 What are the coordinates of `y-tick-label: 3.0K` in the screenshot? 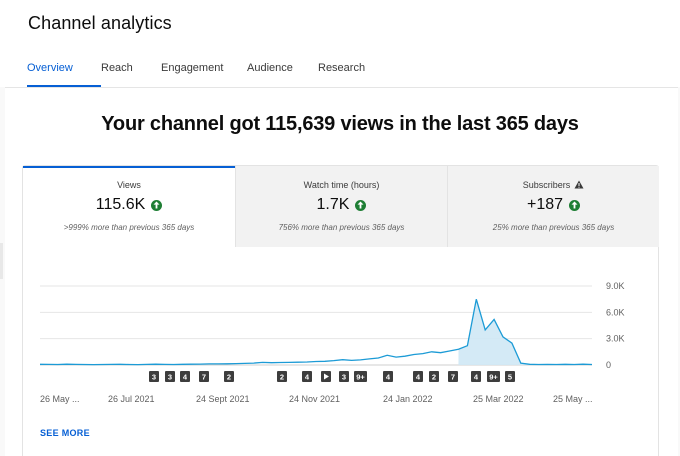 It's located at (615, 339).